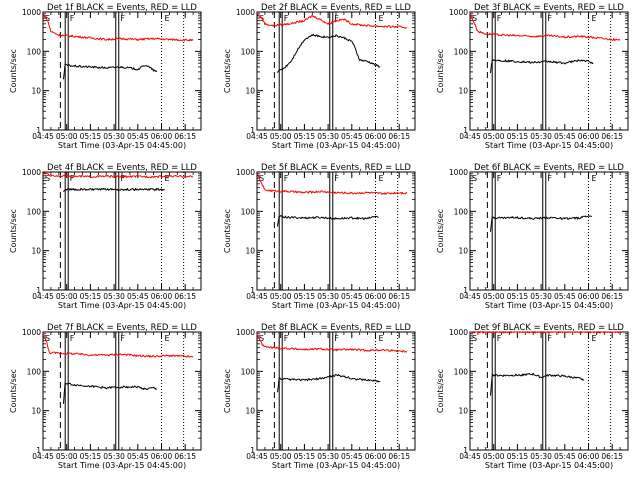 This screenshot has height=480, width=640. What do you see at coordinates (122, 168) in the screenshot?
I see `panel-title: Det 4f BLACK = Events, RED = LLD` at bounding box center [122, 168].